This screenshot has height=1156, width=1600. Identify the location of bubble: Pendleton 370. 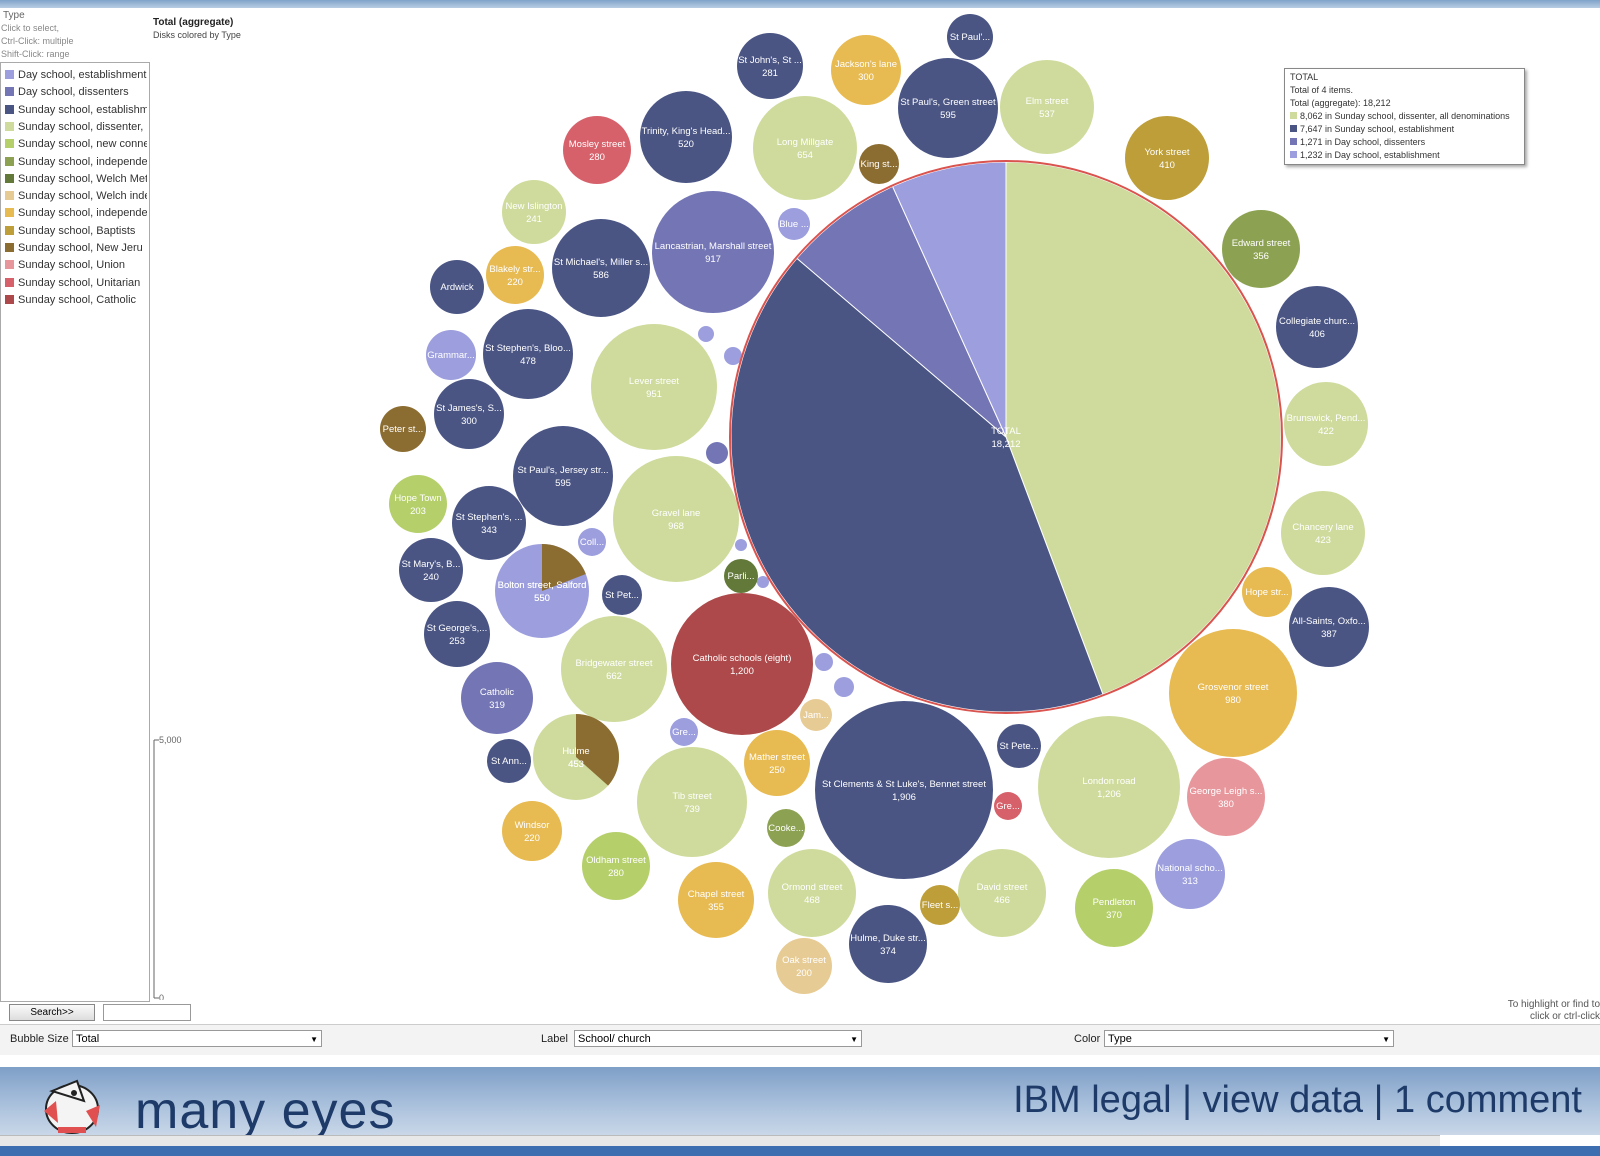
(1114, 908).